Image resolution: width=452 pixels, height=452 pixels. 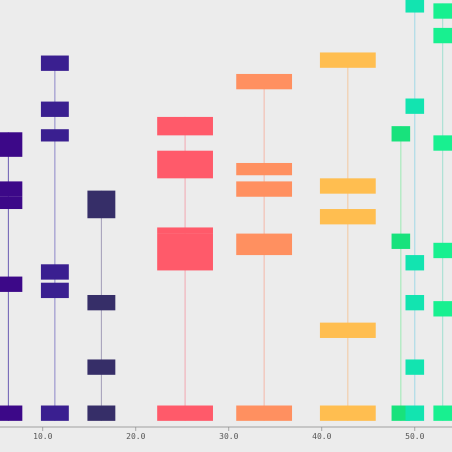 I want to click on x-tick-label-2: 30.0, so click(x=228, y=436).